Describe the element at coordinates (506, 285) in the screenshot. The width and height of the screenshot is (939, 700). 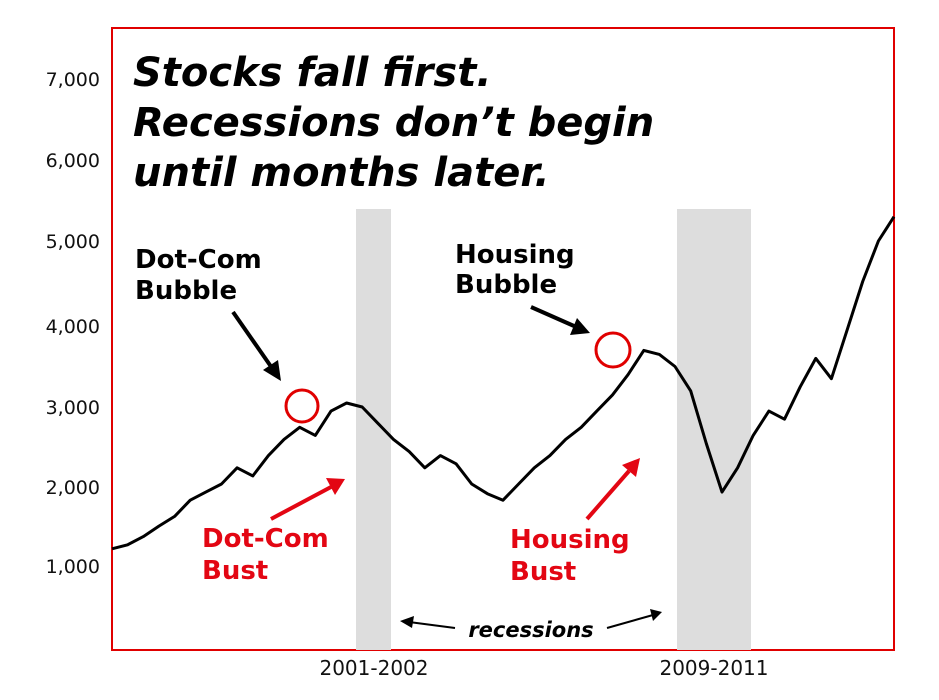
I see `housing-bubble-label-2: Bubble` at that location.